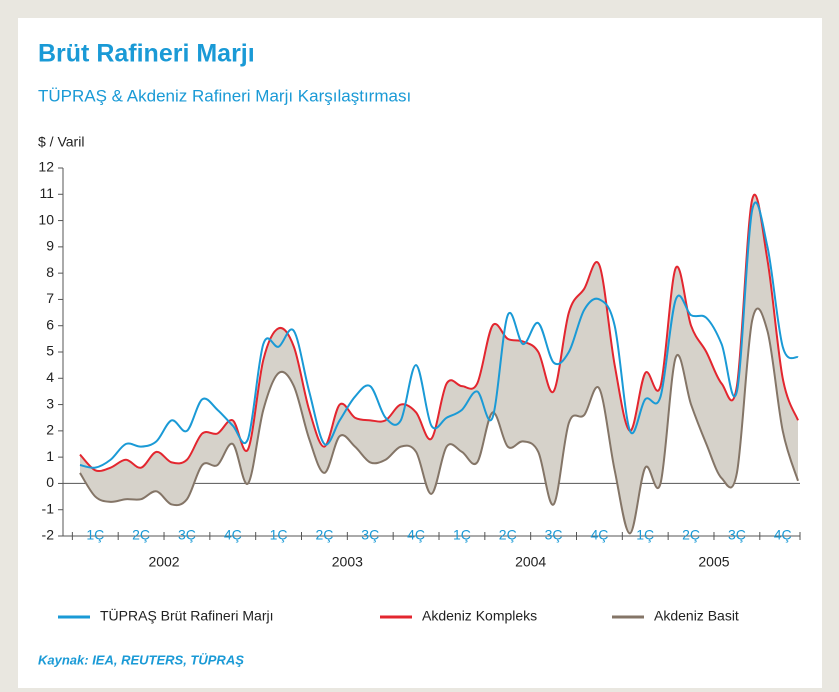  Describe the element at coordinates (530, 562) in the screenshot. I see `year-label: 2004` at that location.